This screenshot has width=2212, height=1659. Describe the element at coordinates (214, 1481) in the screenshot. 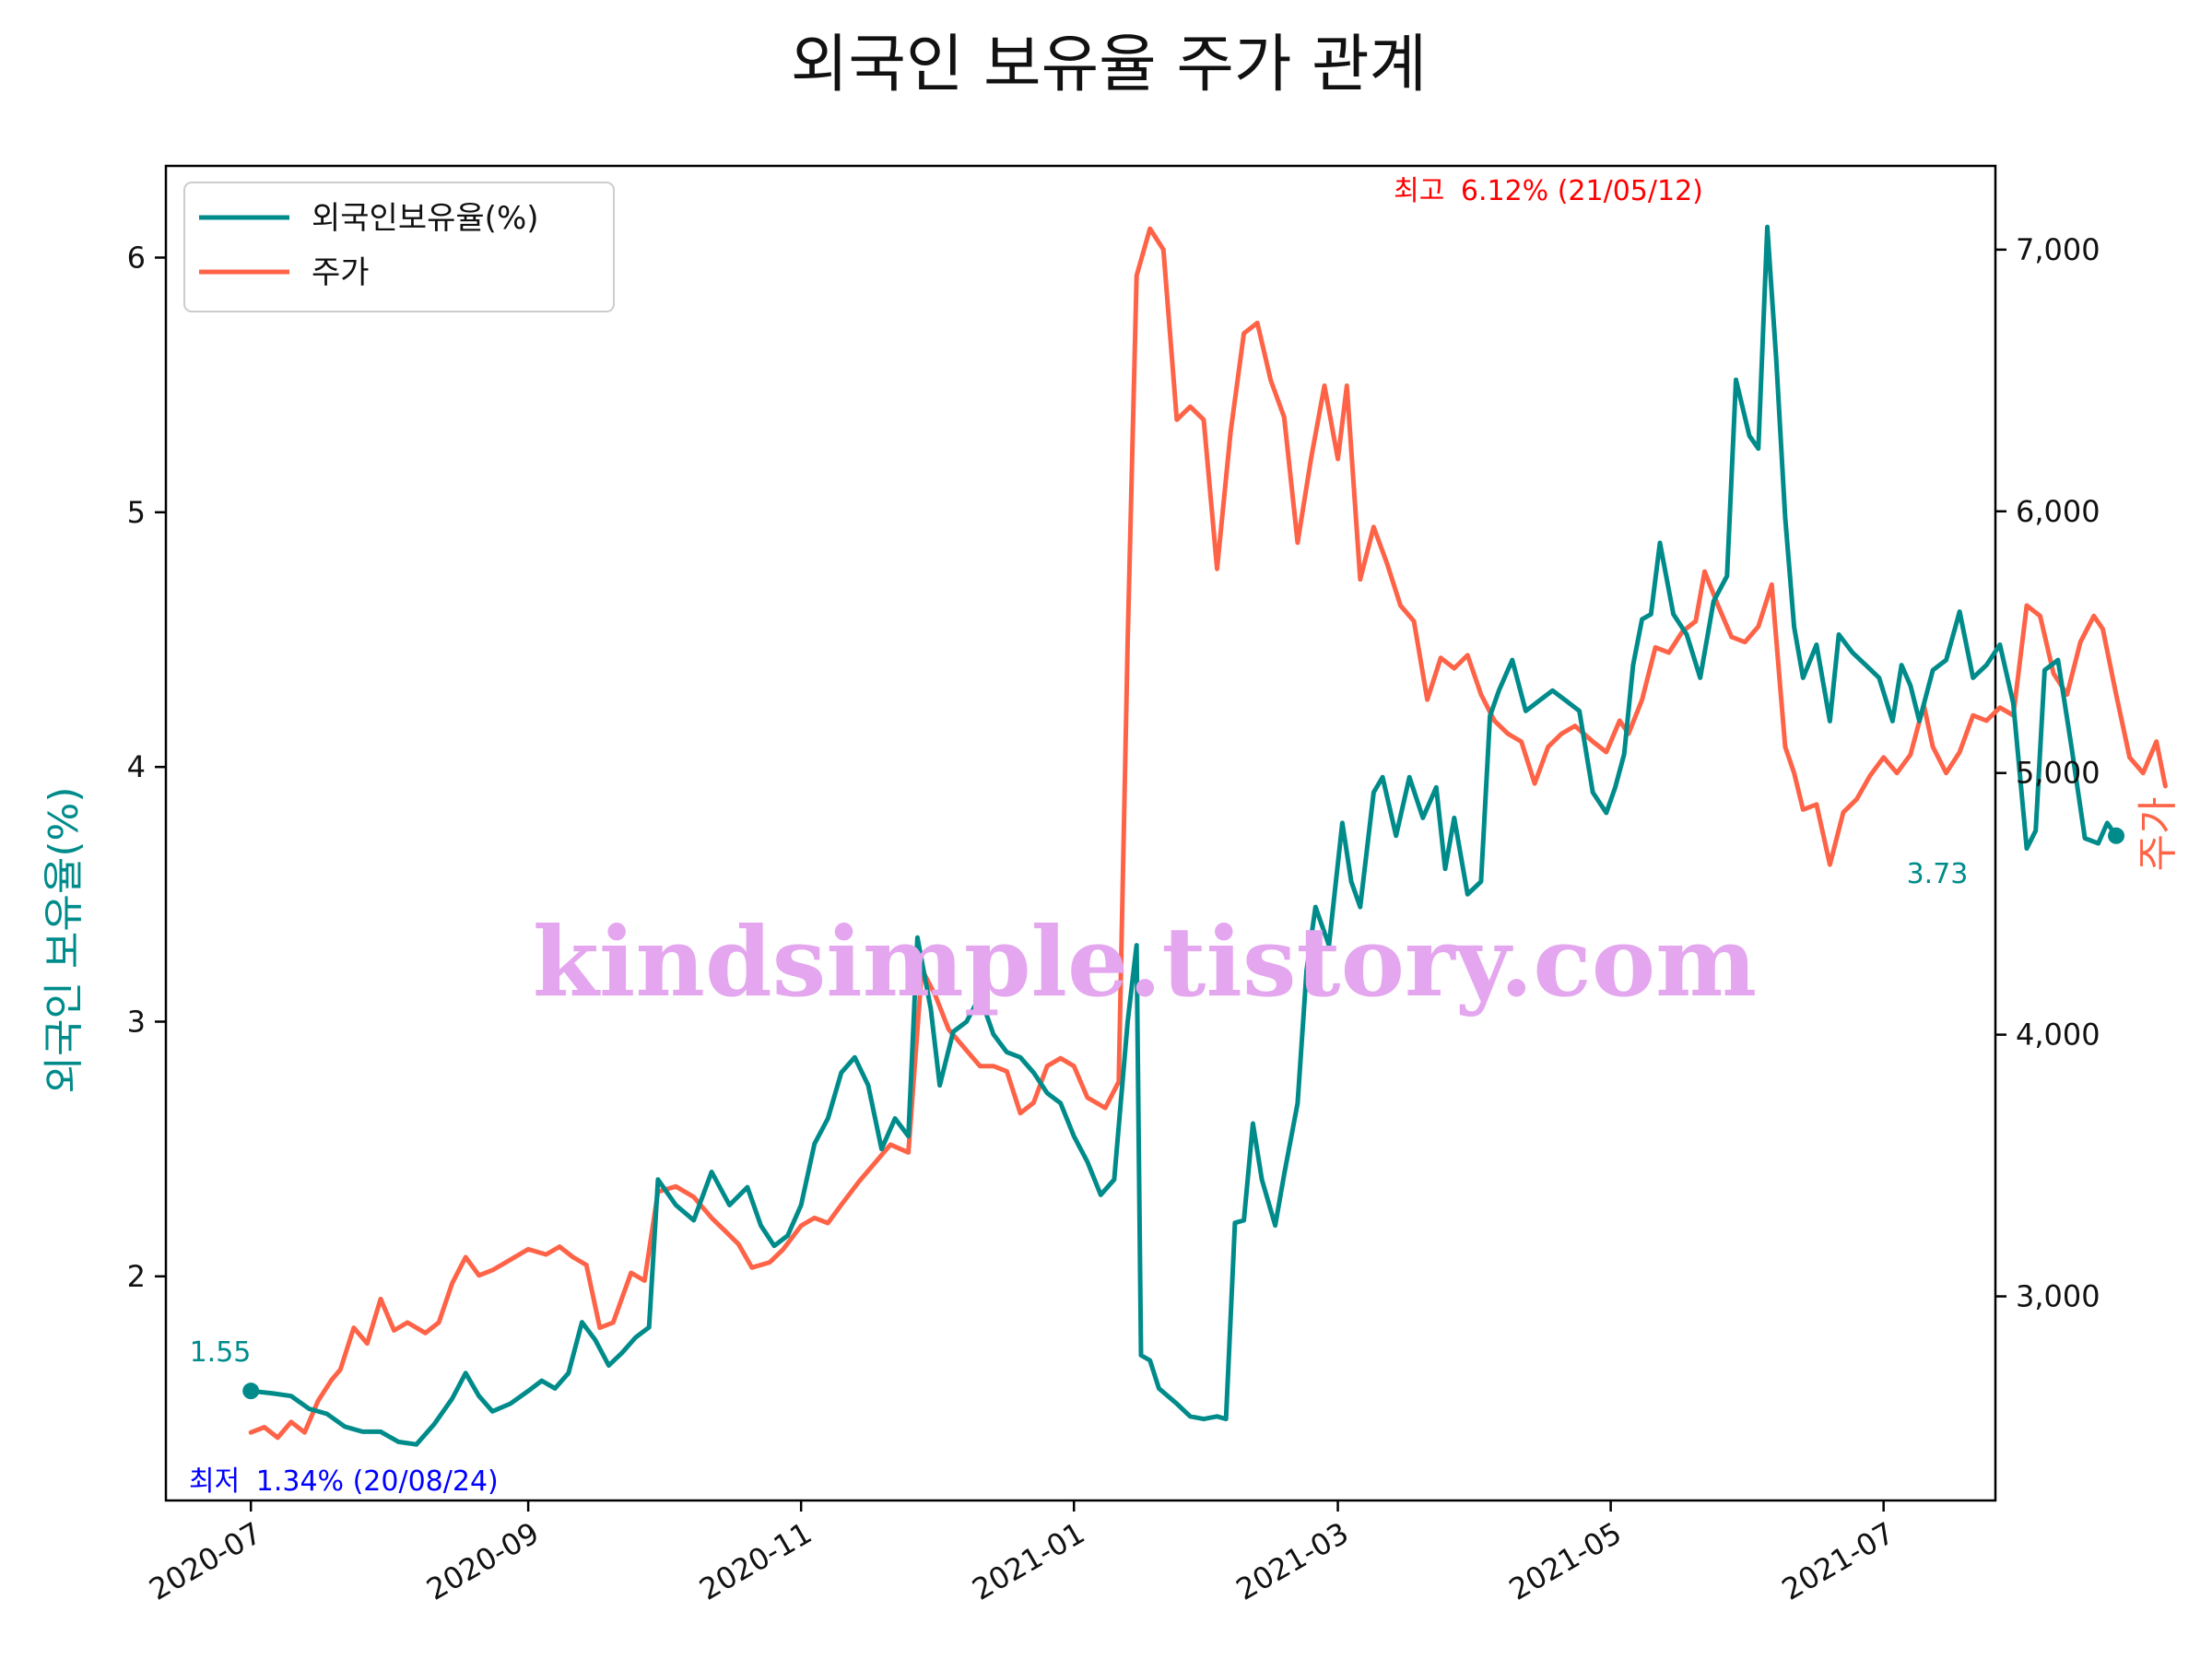

I see `min-annotation-label: 최저` at that location.